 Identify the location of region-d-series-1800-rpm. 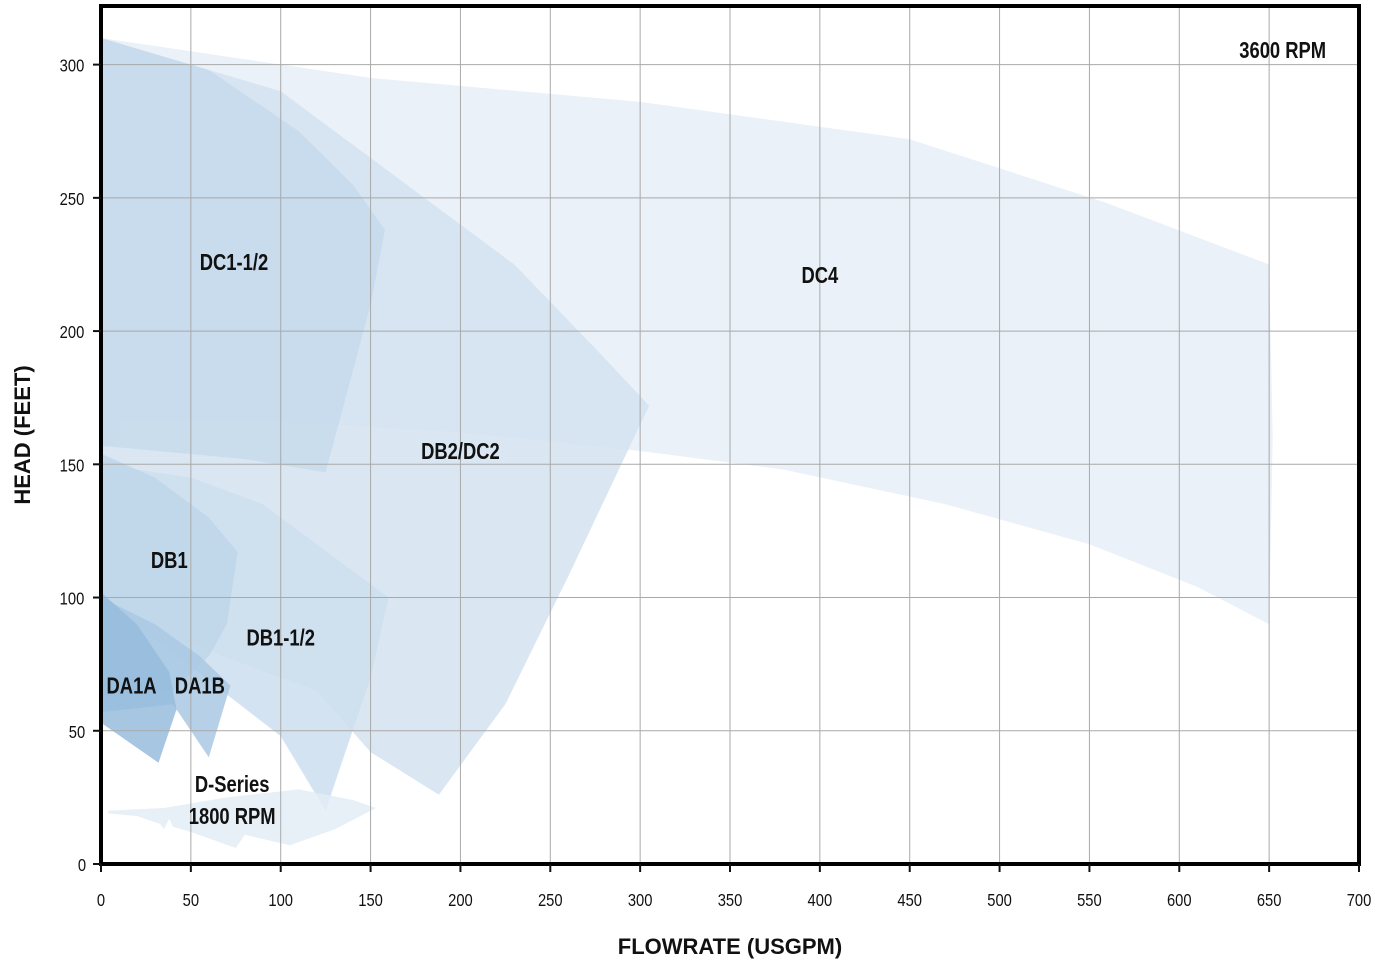
(242, 818).